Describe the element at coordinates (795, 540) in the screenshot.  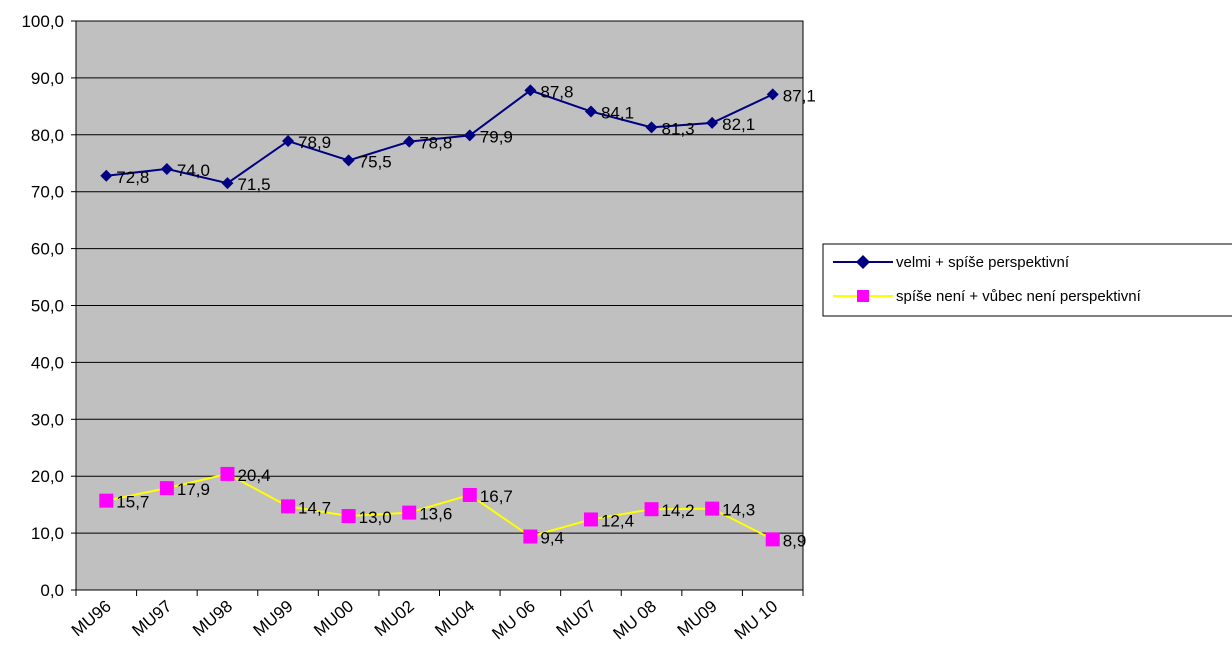
I see `data-label: 8,9` at that location.